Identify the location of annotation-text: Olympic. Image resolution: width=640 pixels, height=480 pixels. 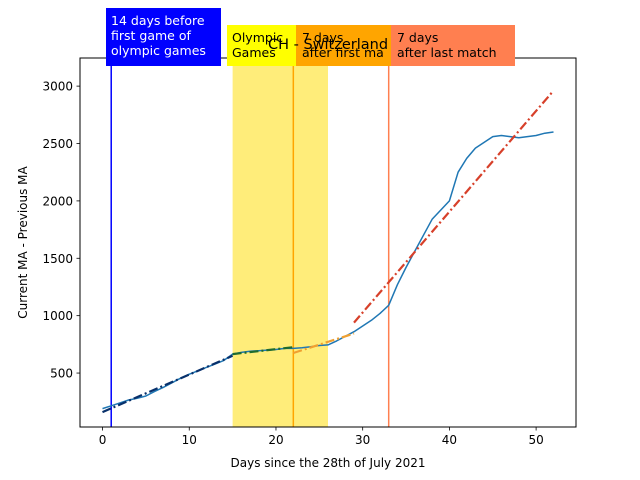
(257, 37).